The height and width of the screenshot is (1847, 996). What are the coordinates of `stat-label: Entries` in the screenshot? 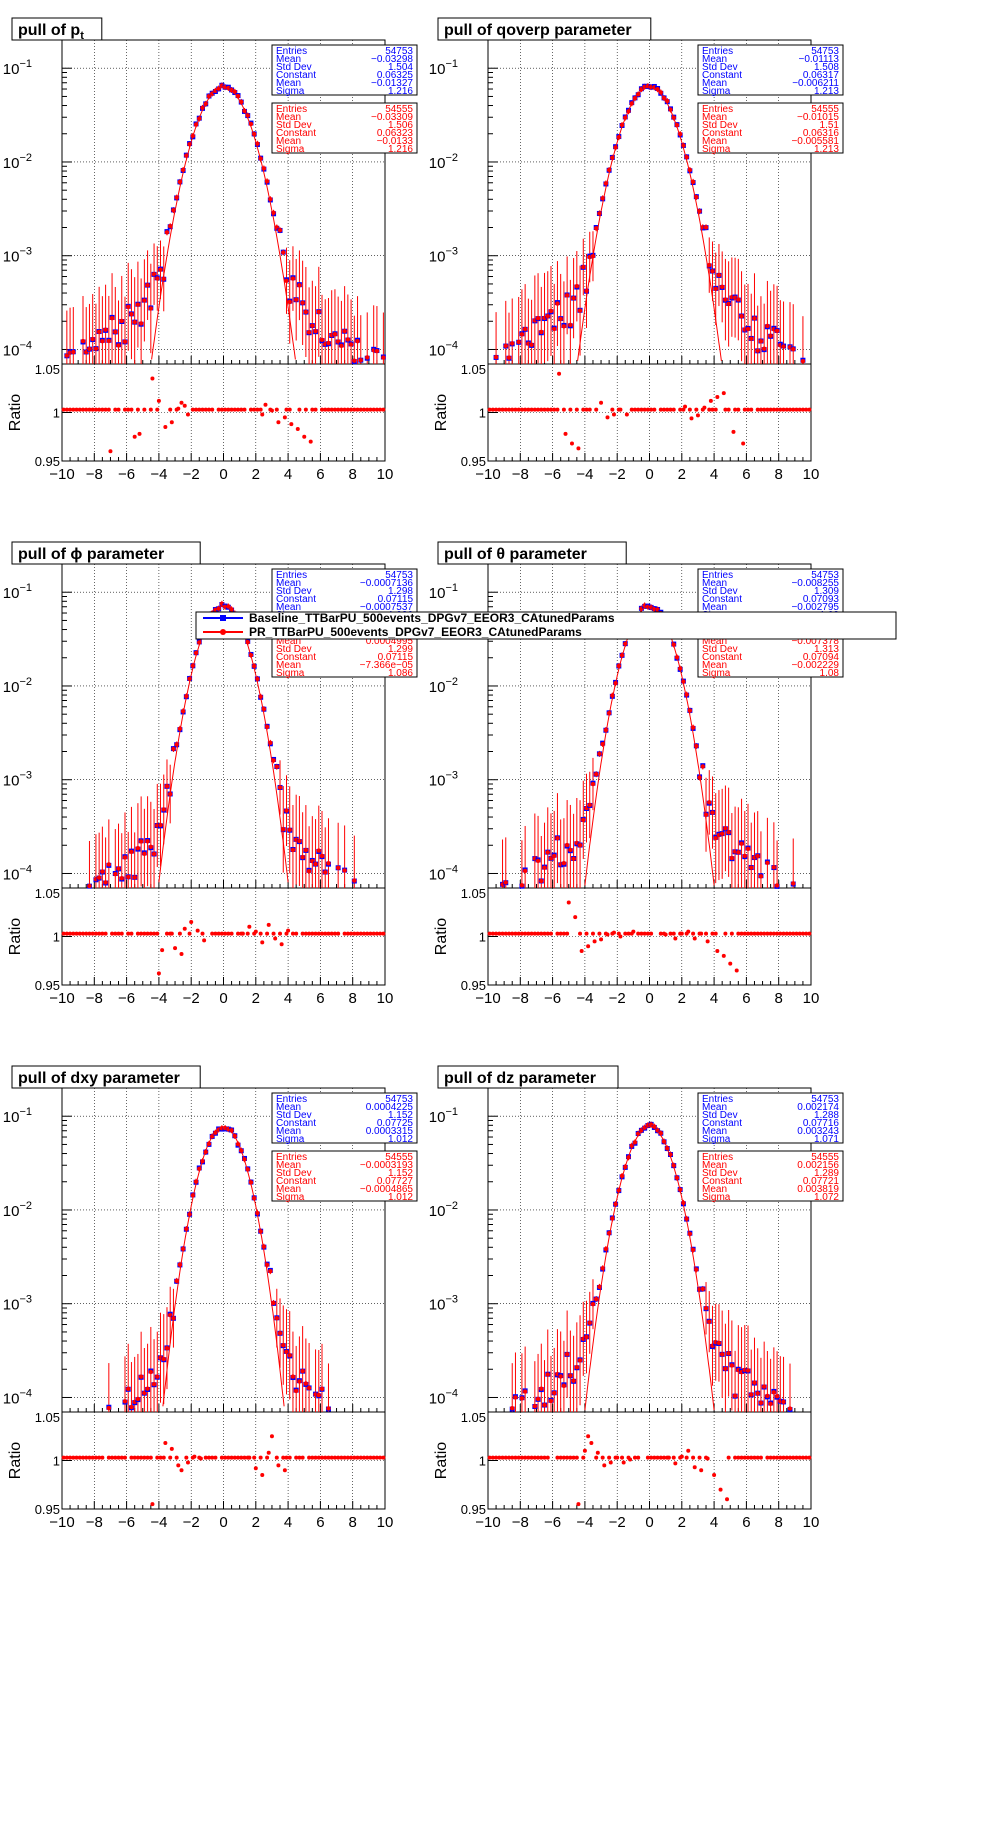 It's located at (291, 575).